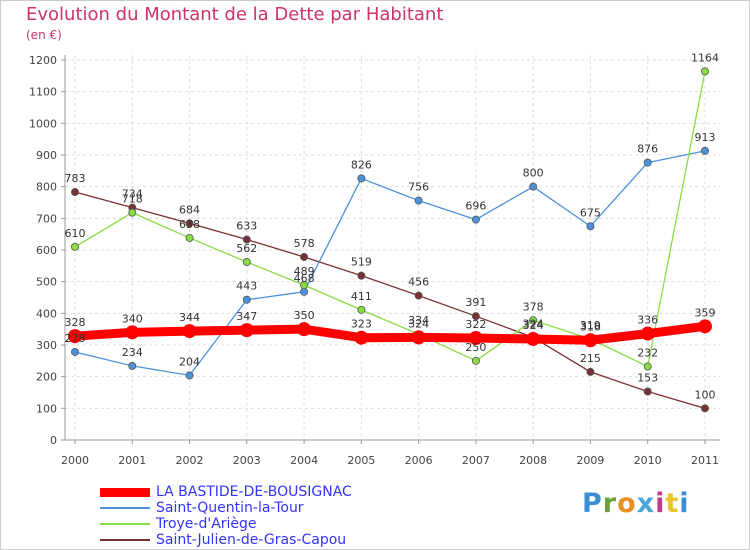 Image resolution: width=750 pixels, height=550 pixels. Describe the element at coordinates (590, 326) in the screenshot. I see `data-label: 316` at that location.